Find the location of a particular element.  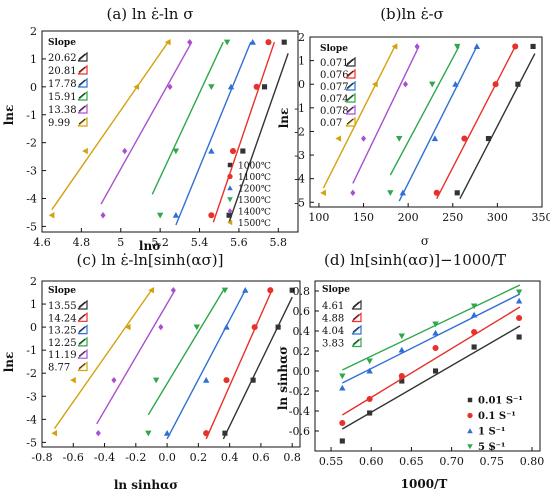

panel-a-xtick-label: 5.8 is located at coordinates (279, 242).